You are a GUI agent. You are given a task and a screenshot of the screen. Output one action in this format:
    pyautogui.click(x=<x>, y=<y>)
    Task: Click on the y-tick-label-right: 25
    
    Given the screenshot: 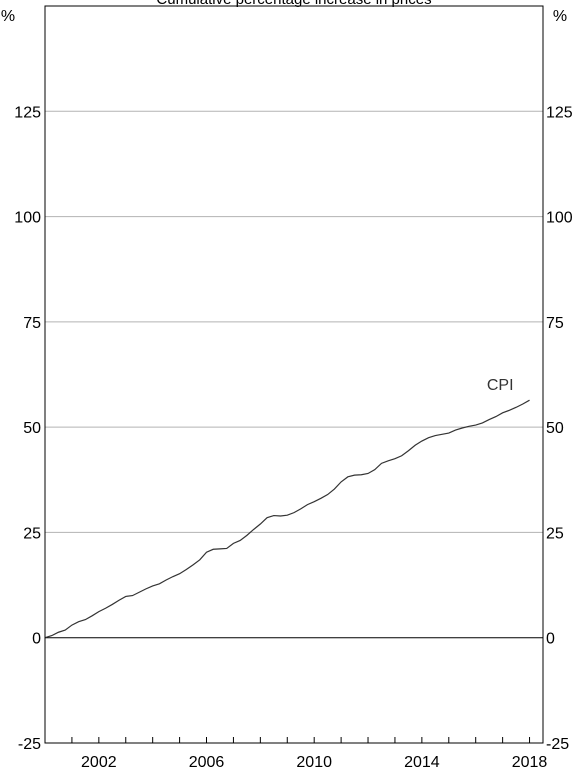 What is the action you would take?
    pyautogui.click(x=555, y=533)
    